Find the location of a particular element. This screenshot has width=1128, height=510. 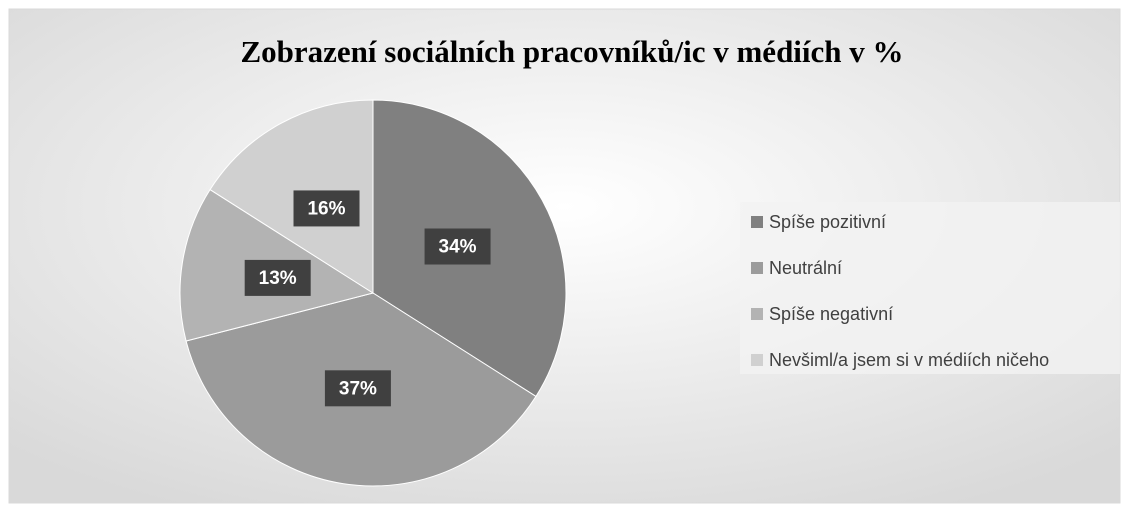

data-label: 34% is located at coordinates (458, 247).